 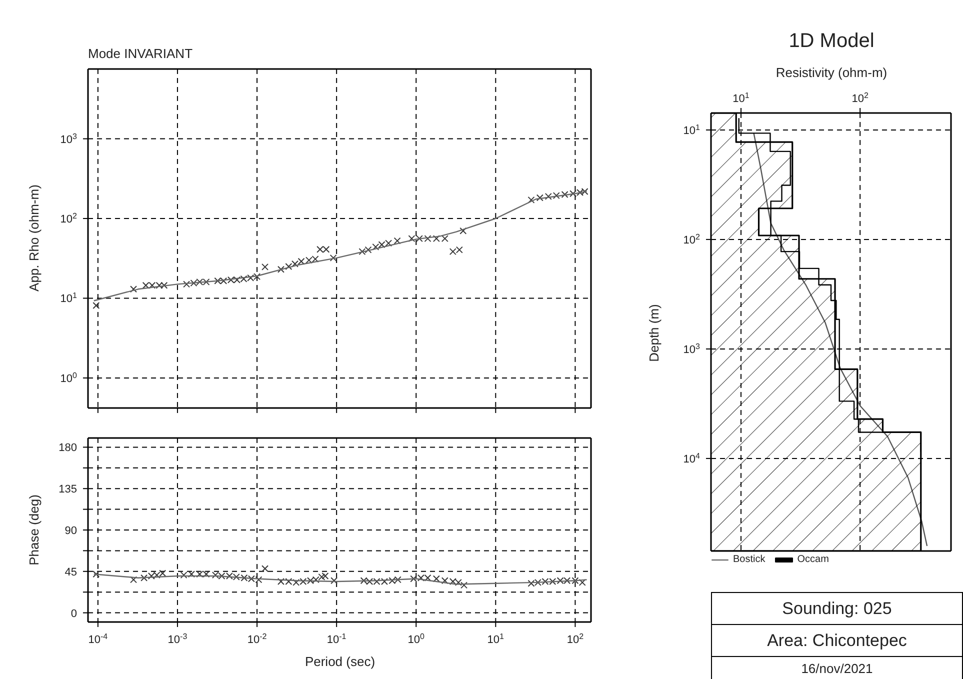 What do you see at coordinates (336, 639) in the screenshot?
I see `x-tick-label: 10$^{-1}$` at bounding box center [336, 639].